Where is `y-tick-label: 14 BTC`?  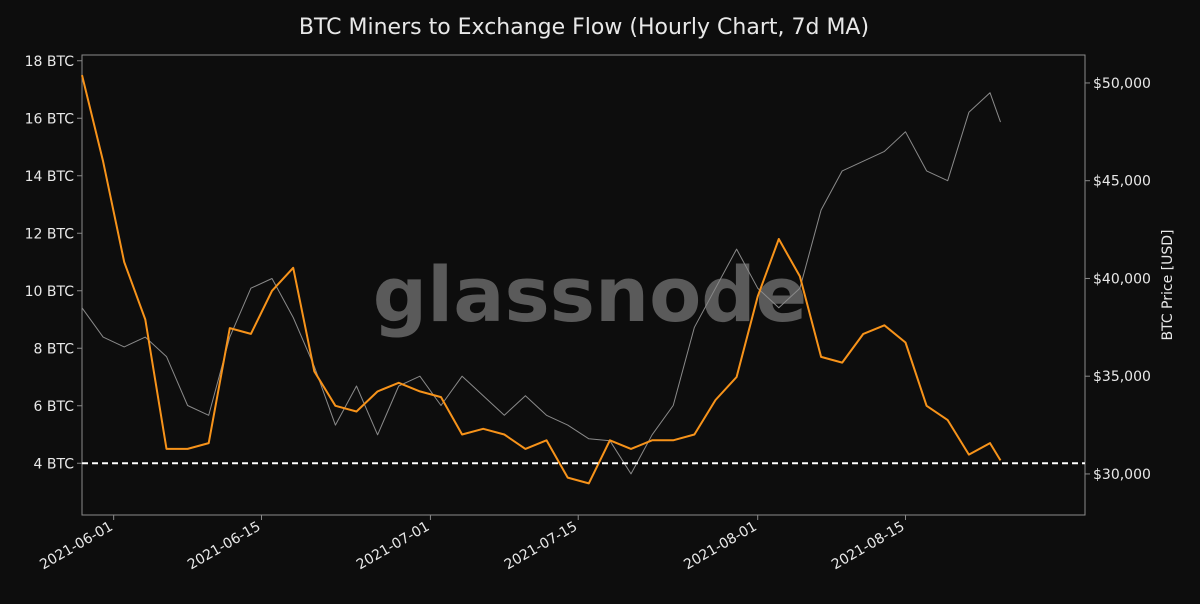 y-tick-label: 14 BTC is located at coordinates (50, 177).